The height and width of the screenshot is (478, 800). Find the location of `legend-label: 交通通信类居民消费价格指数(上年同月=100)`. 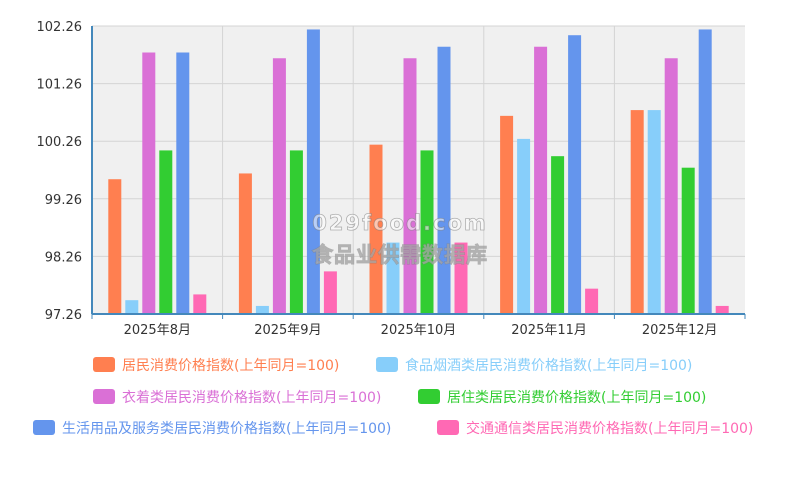

legend-label: 交通通信类居民消费价格指数(上年同月=100) is located at coordinates (609, 428).